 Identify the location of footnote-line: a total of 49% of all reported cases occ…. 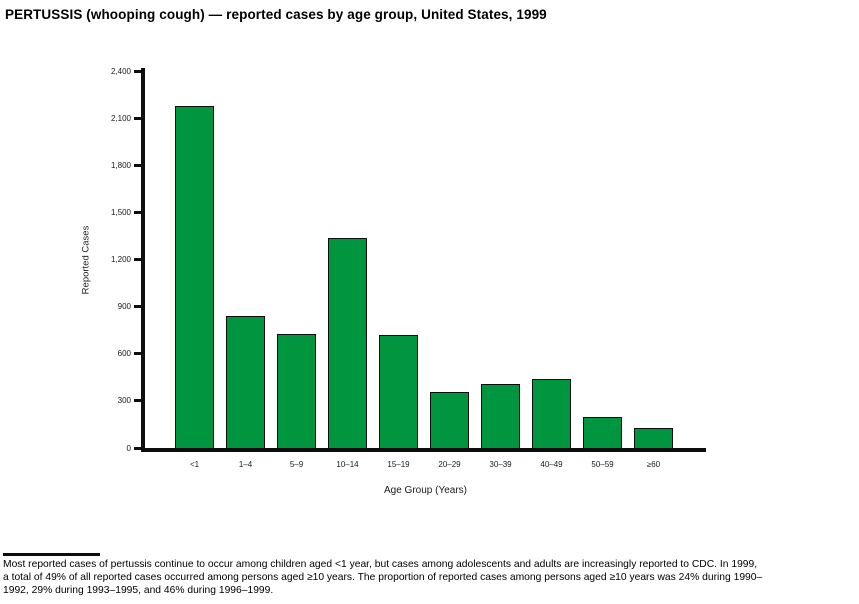
(383, 577).